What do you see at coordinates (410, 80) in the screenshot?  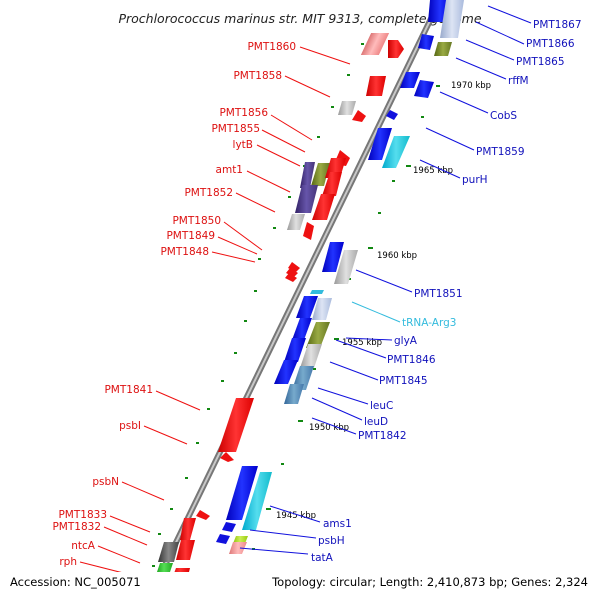 I see `gene-rffM-blue-block` at bounding box center [410, 80].